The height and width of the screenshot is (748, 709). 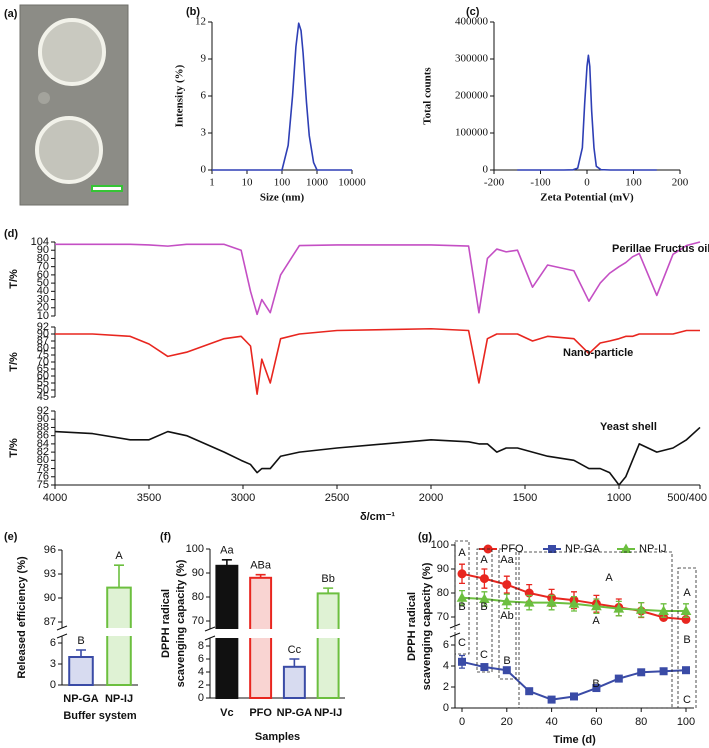 What do you see at coordinates (43, 376) in the screenshot?
I see `y-tick-label: 60` at bounding box center [43, 376].